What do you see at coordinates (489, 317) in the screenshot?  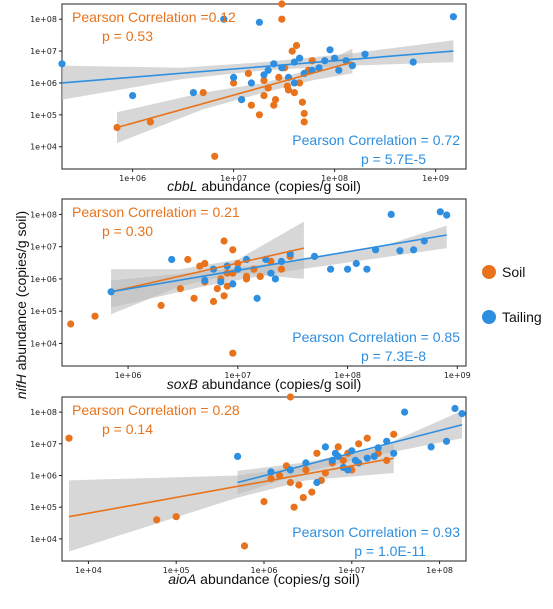 I see `legend-swatch-tailing` at bounding box center [489, 317].